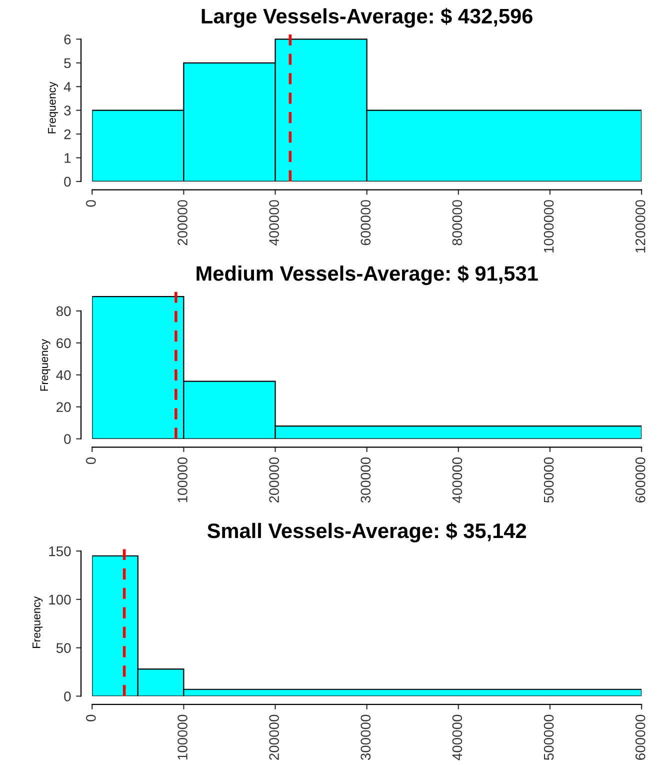 The image size is (658, 765). I want to click on x-tick-label: 1200000, so click(640, 226).